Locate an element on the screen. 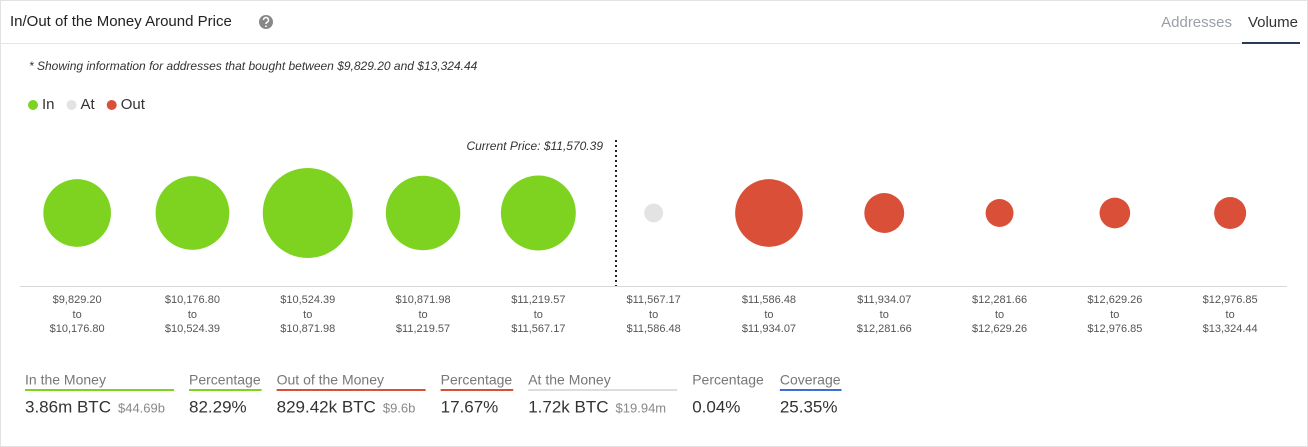 Image resolution: width=1308 pixels, height=447 pixels. x-tick-label: $12,976.85 is located at coordinates (1230, 300).